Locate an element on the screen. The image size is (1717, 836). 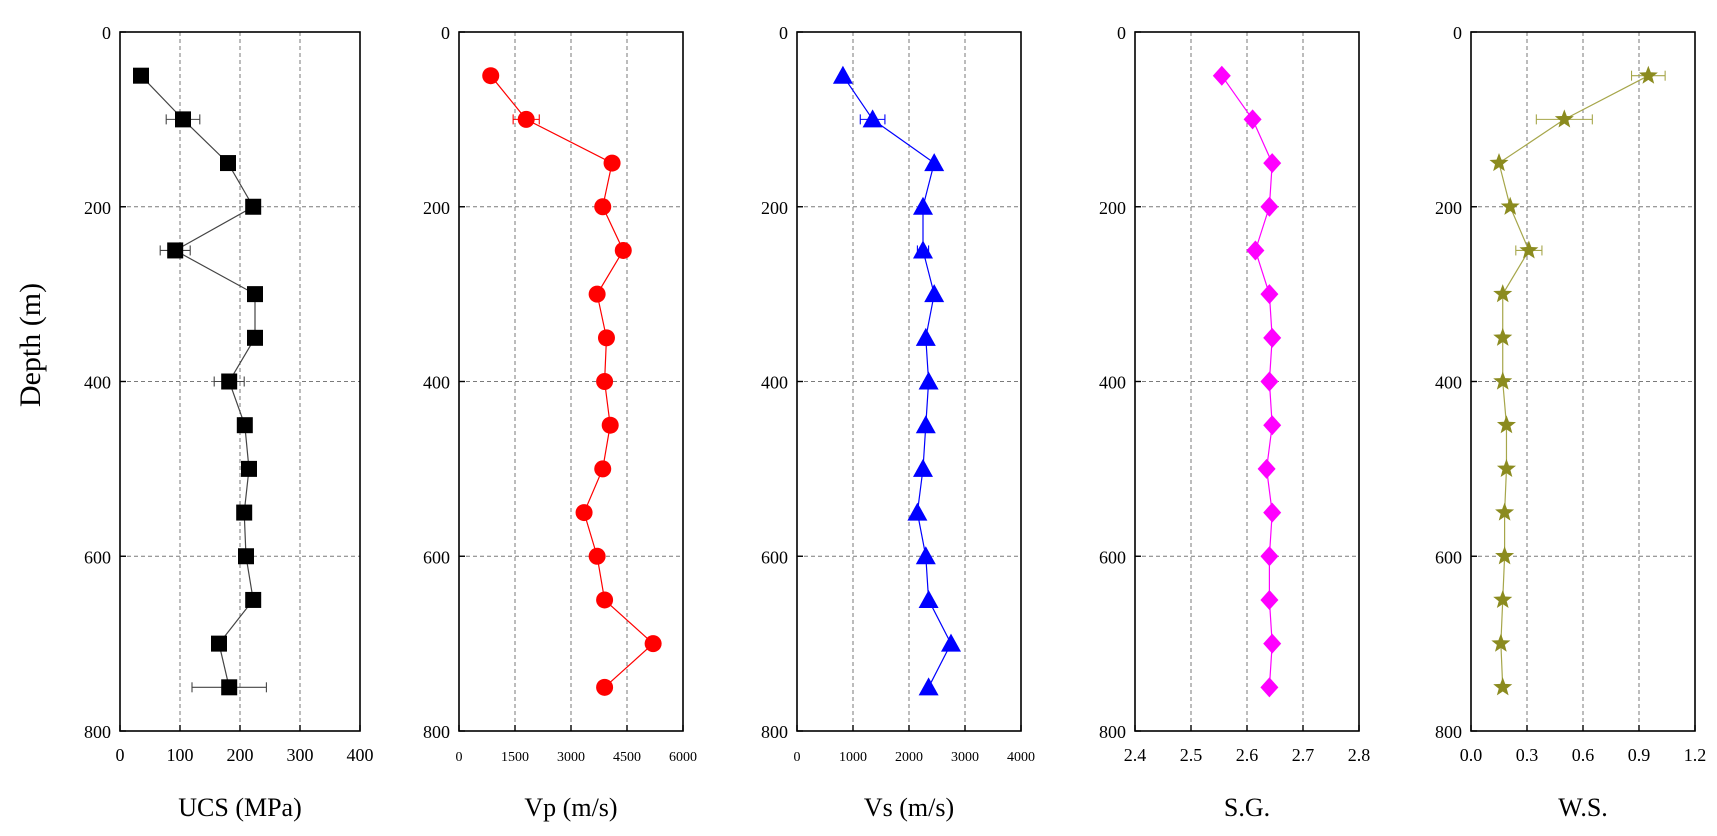
x-tick-label: 0.6 is located at coordinates (1583, 755).